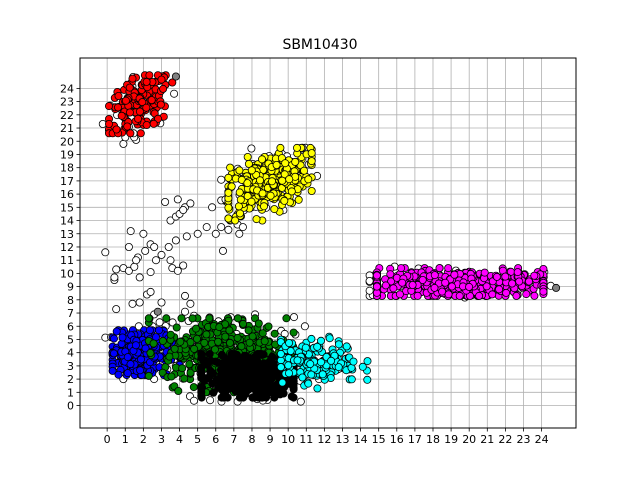 Image resolution: width=640 pixels, height=480 pixels. Describe the element at coordinates (524, 439) in the screenshot. I see `x-tick-label: 23` at that location.